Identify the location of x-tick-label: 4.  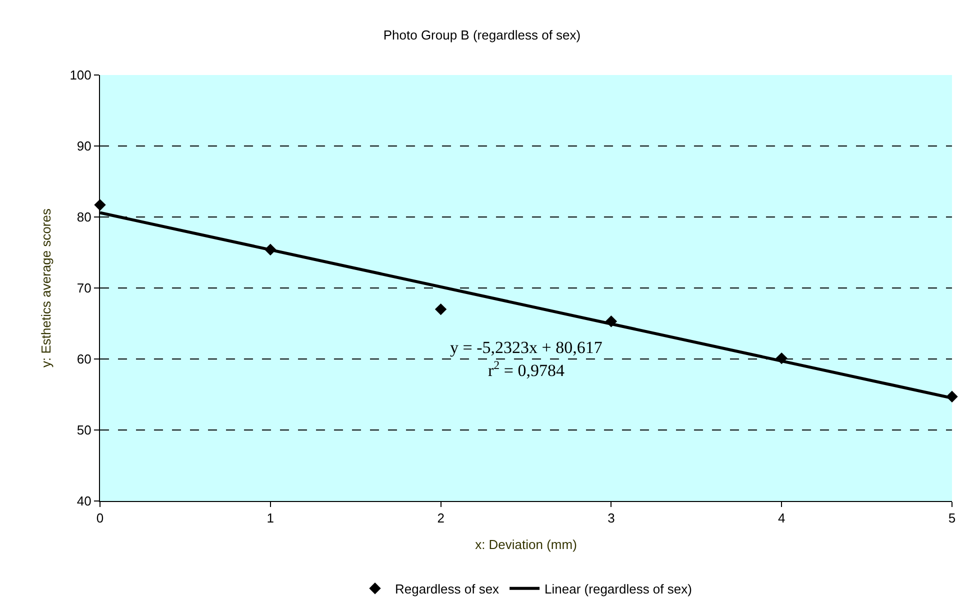
(782, 518).